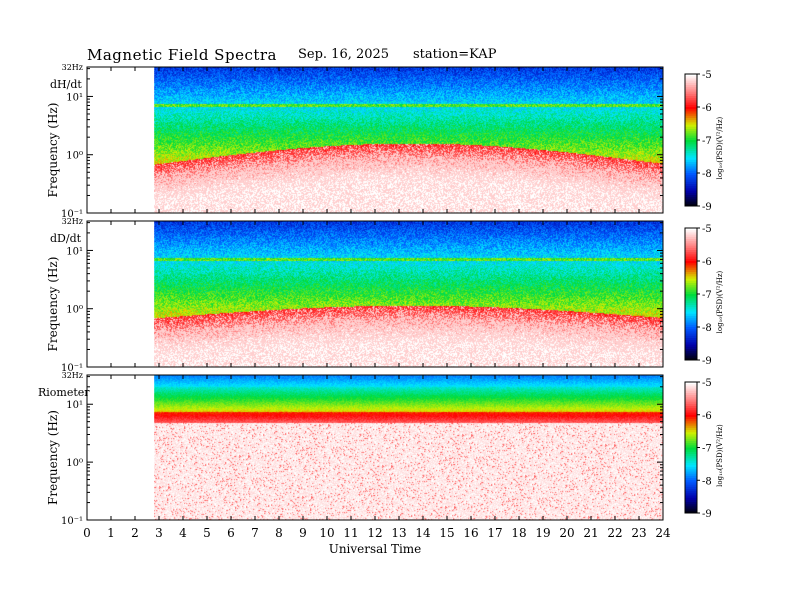  I want to click on x-tick-label: 10, so click(326, 533).